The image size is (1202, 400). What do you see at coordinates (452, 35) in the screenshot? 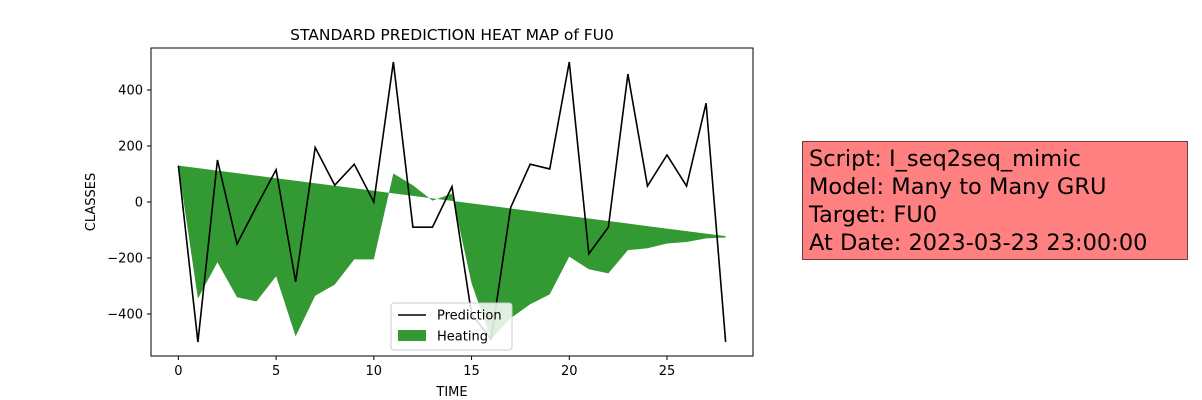
I see `chart-title: STANDARD PREDICTION HEAT MAP of FU0` at bounding box center [452, 35].